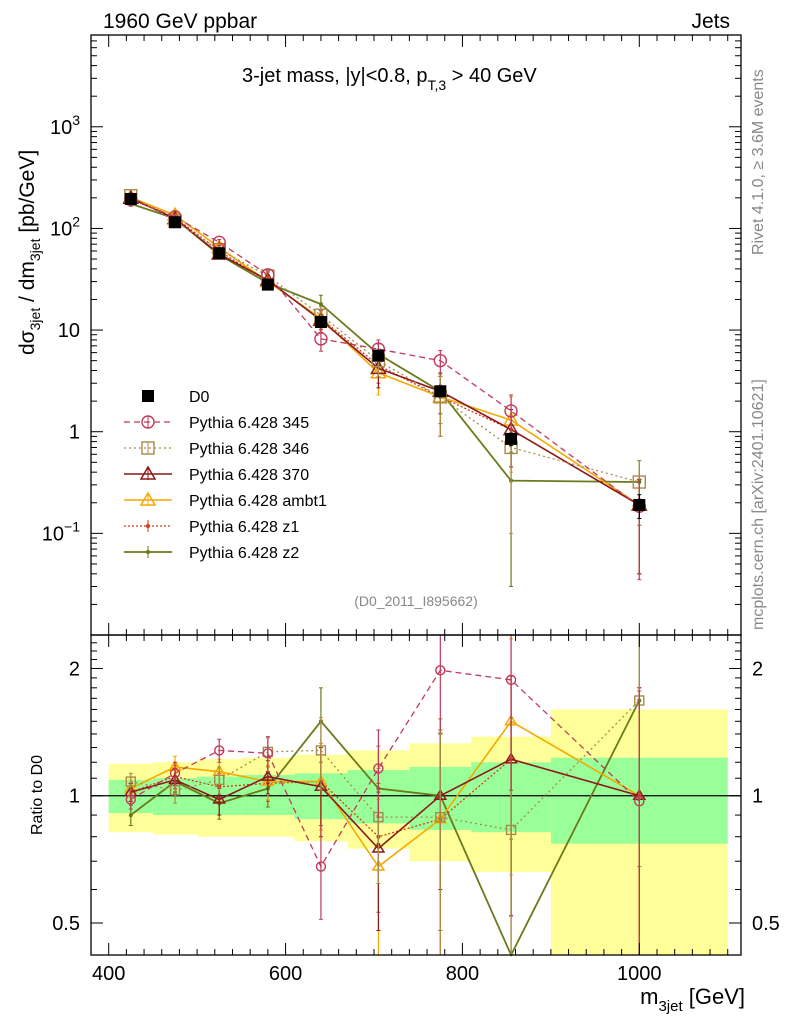 Image resolution: width=786 pixels, height=1029 pixels. What do you see at coordinates (35, 319) in the screenshot?
I see `y-label-part-a-sub: 3jet` at bounding box center [35, 319].